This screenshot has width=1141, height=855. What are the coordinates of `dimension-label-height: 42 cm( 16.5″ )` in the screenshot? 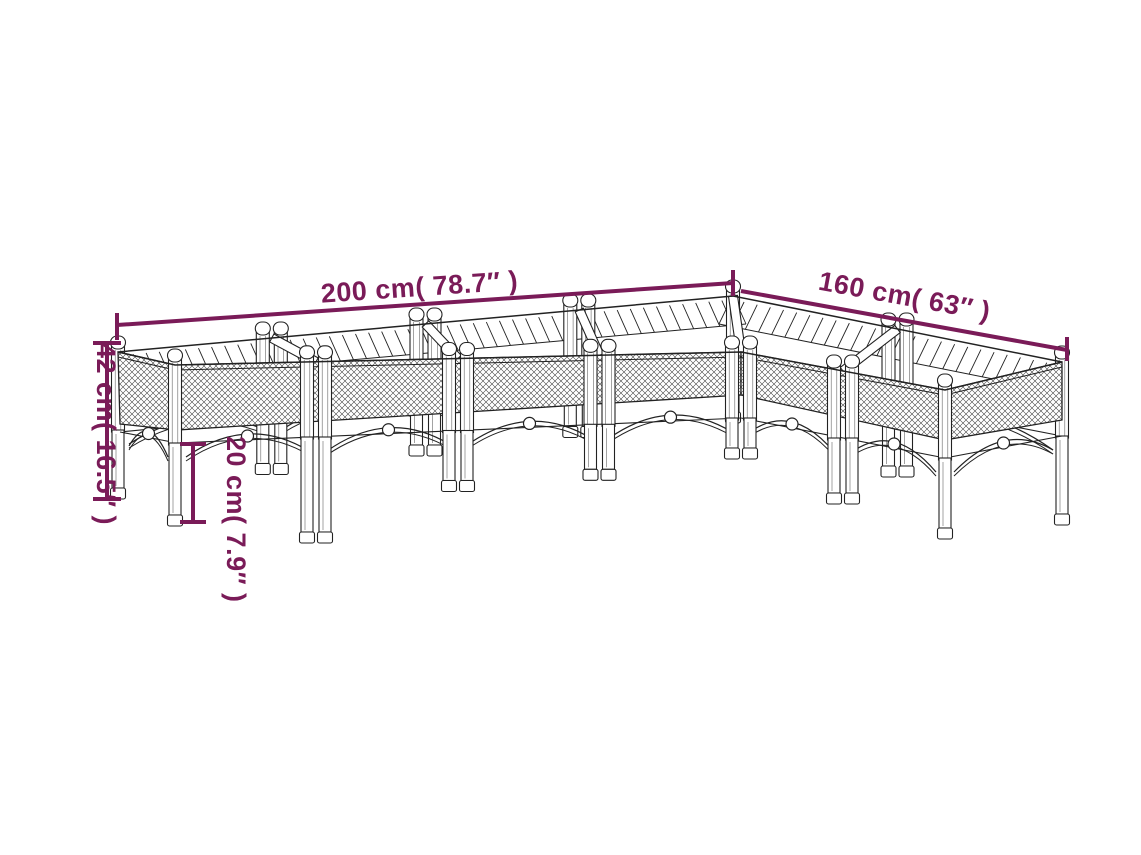 It's located at (106, 434).